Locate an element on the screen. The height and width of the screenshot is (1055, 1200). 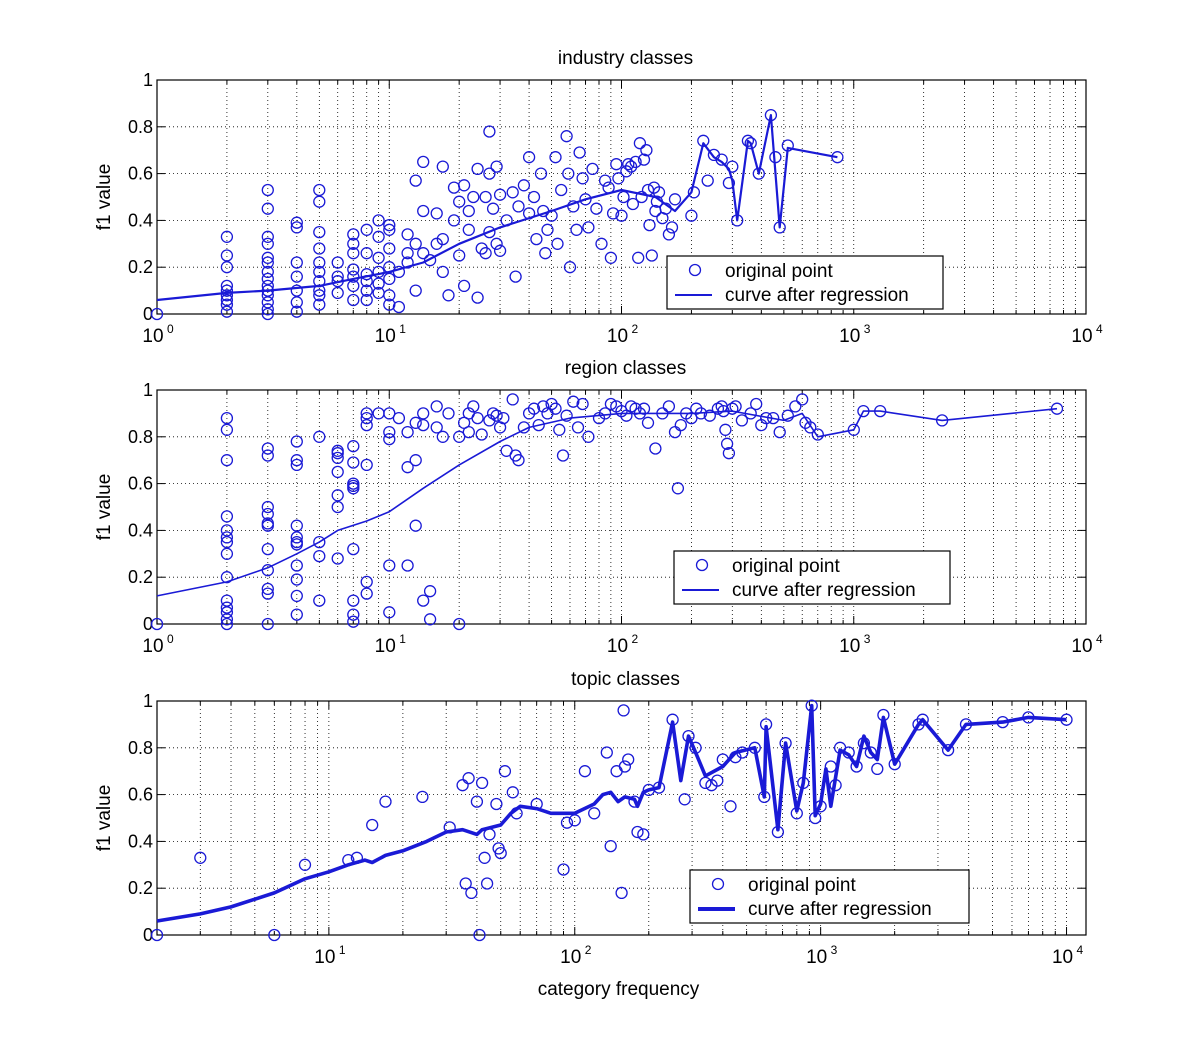
x-tick-exponent: 4 is located at coordinates (1099, 639).